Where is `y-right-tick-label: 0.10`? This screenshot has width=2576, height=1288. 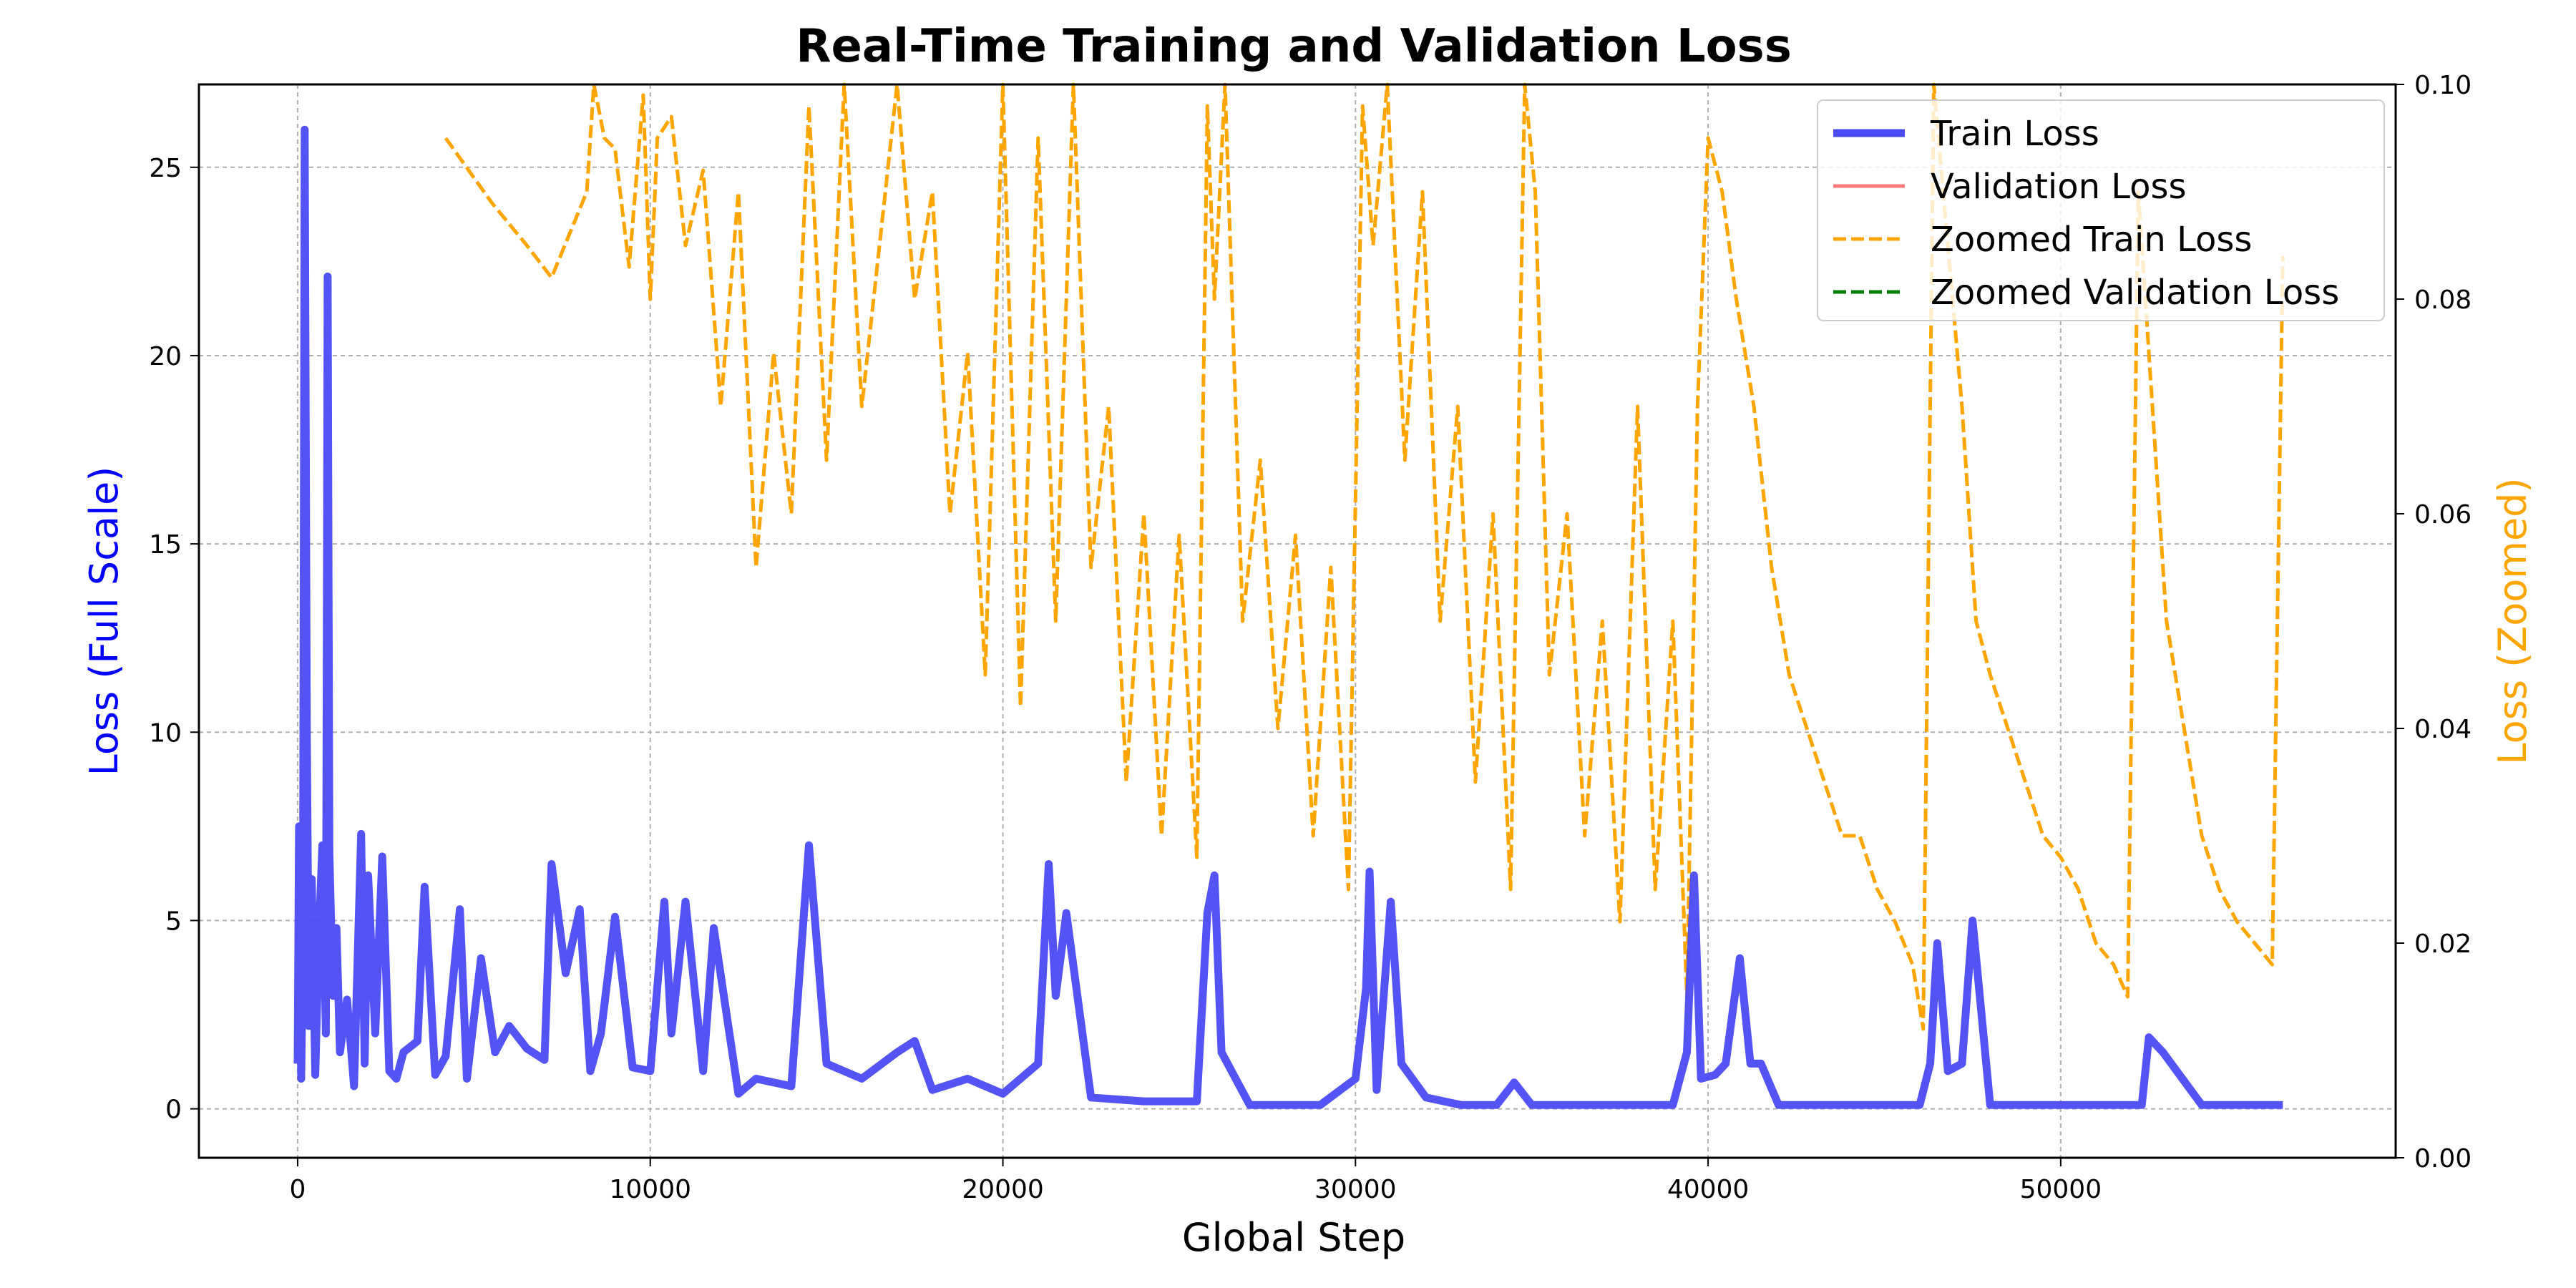 y-right-tick-label: 0.10 is located at coordinates (2443, 85).